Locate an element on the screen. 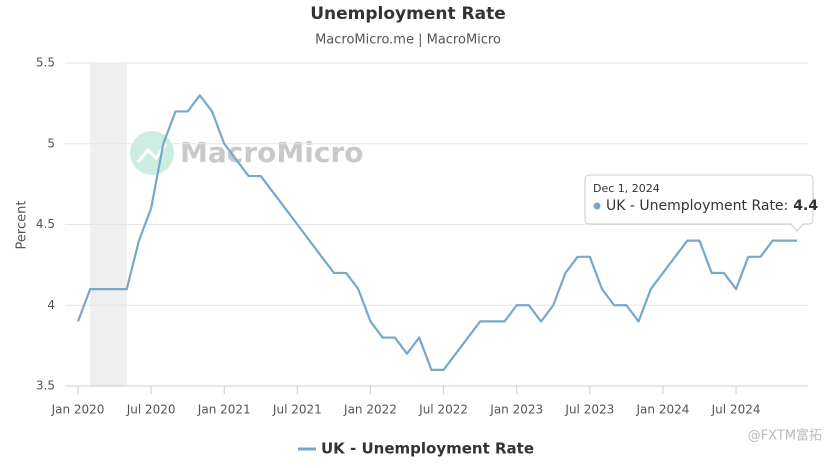 The width and height of the screenshot is (832, 468). watermark: MacroMicro is located at coordinates (272, 152).